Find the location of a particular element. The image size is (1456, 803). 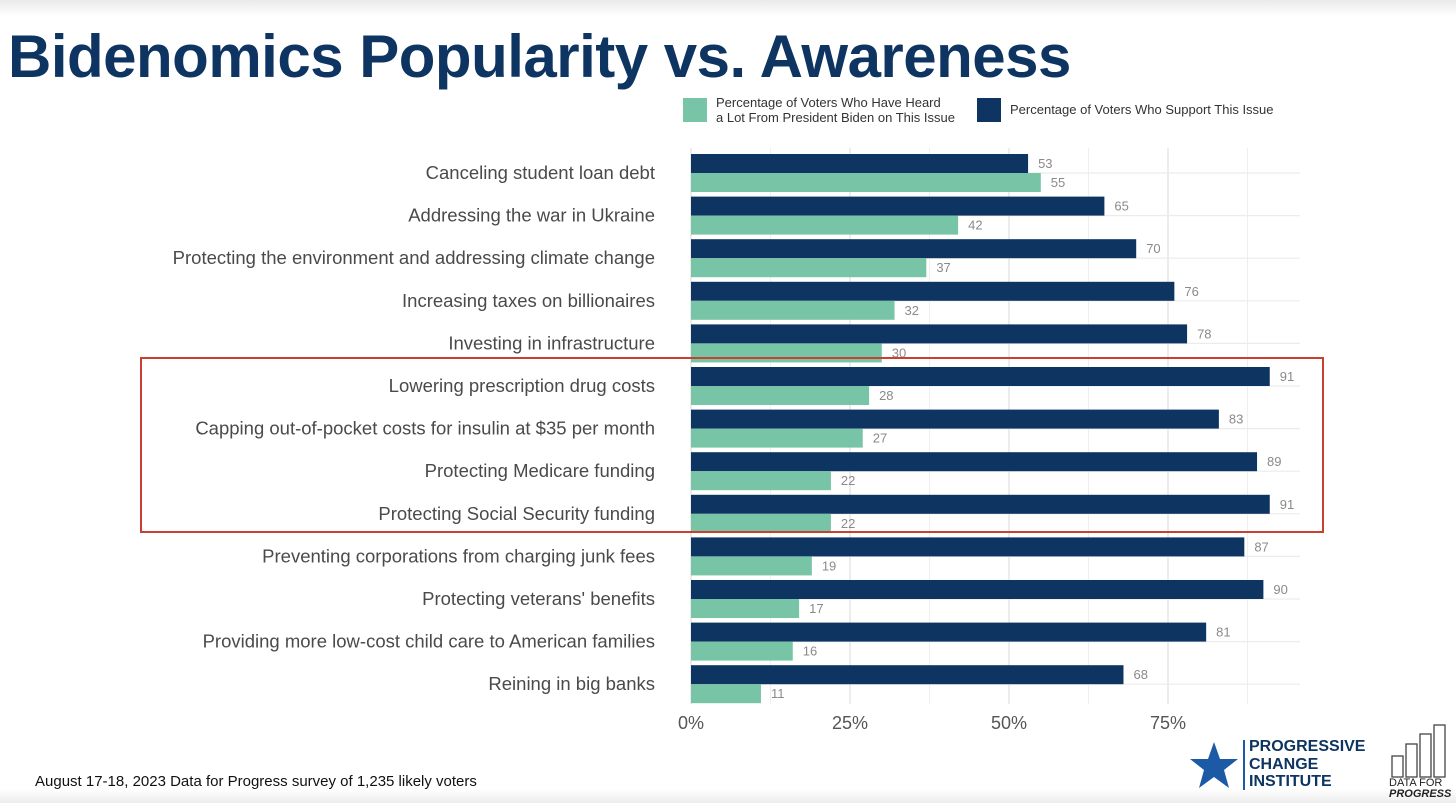

data-label: 89 is located at coordinates (1274, 461).